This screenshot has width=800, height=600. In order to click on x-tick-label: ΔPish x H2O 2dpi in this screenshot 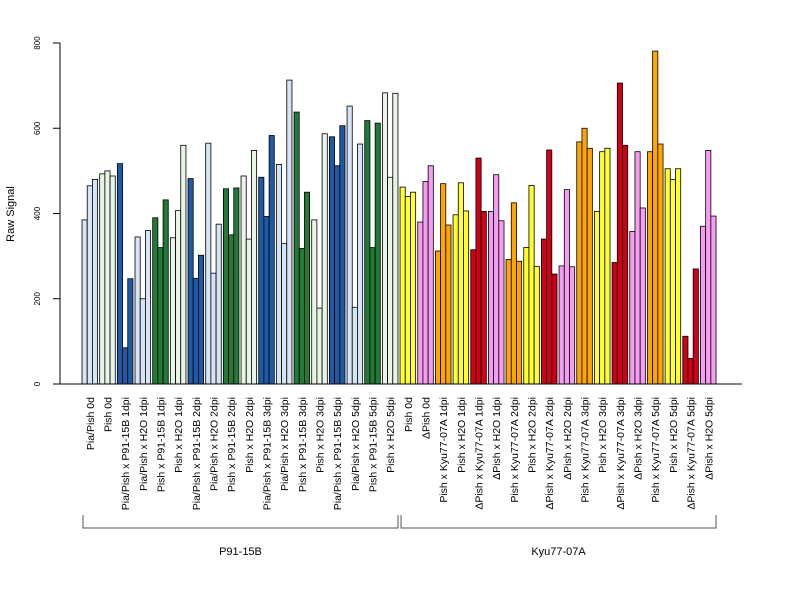, I will do `click(568, 438)`.